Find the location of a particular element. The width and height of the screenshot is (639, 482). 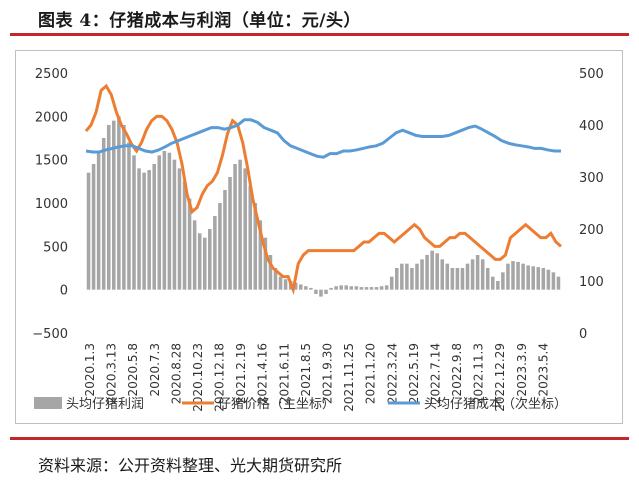

x-tick-label: 2022.9.8 is located at coordinates (457, 369).